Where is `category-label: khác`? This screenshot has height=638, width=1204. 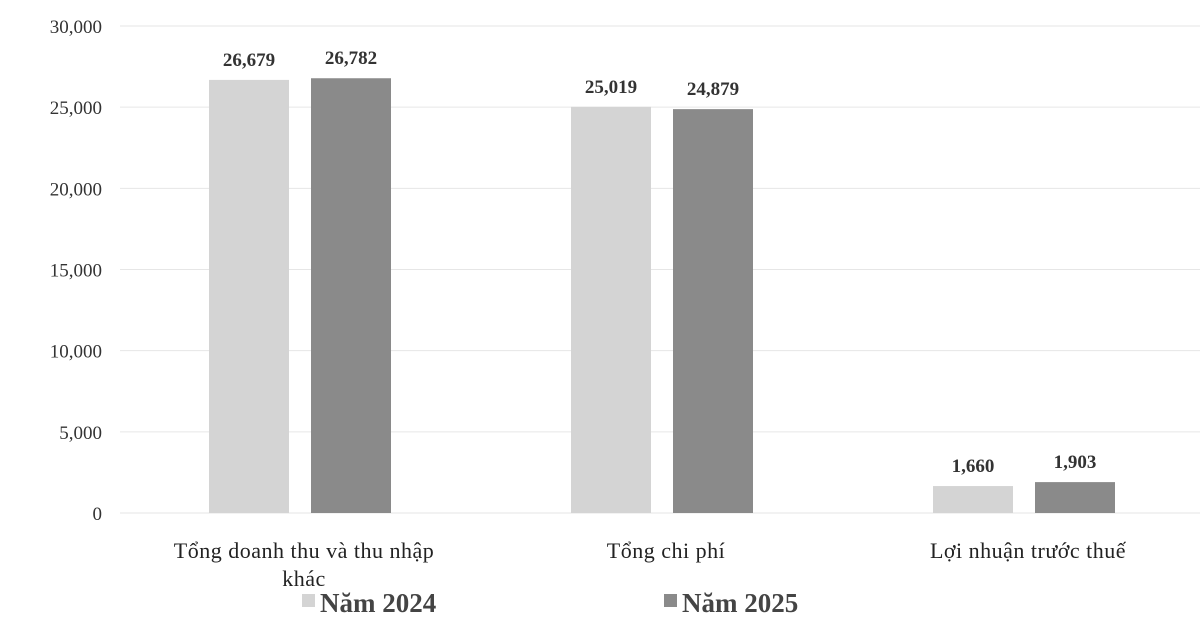
category-label: khác is located at coordinates (304, 578).